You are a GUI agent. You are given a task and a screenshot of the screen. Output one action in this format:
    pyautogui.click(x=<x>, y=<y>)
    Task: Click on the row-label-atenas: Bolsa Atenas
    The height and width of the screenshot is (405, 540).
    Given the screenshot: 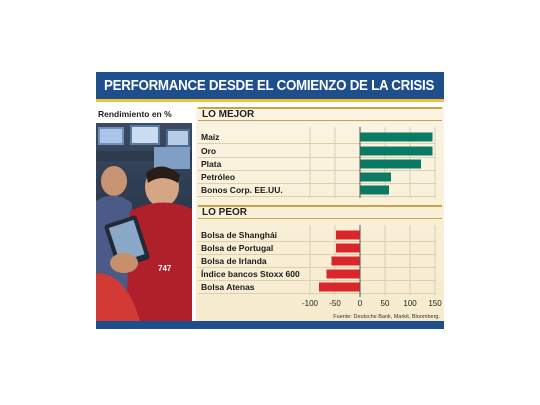 What is the action you would take?
    pyautogui.click(x=228, y=287)
    